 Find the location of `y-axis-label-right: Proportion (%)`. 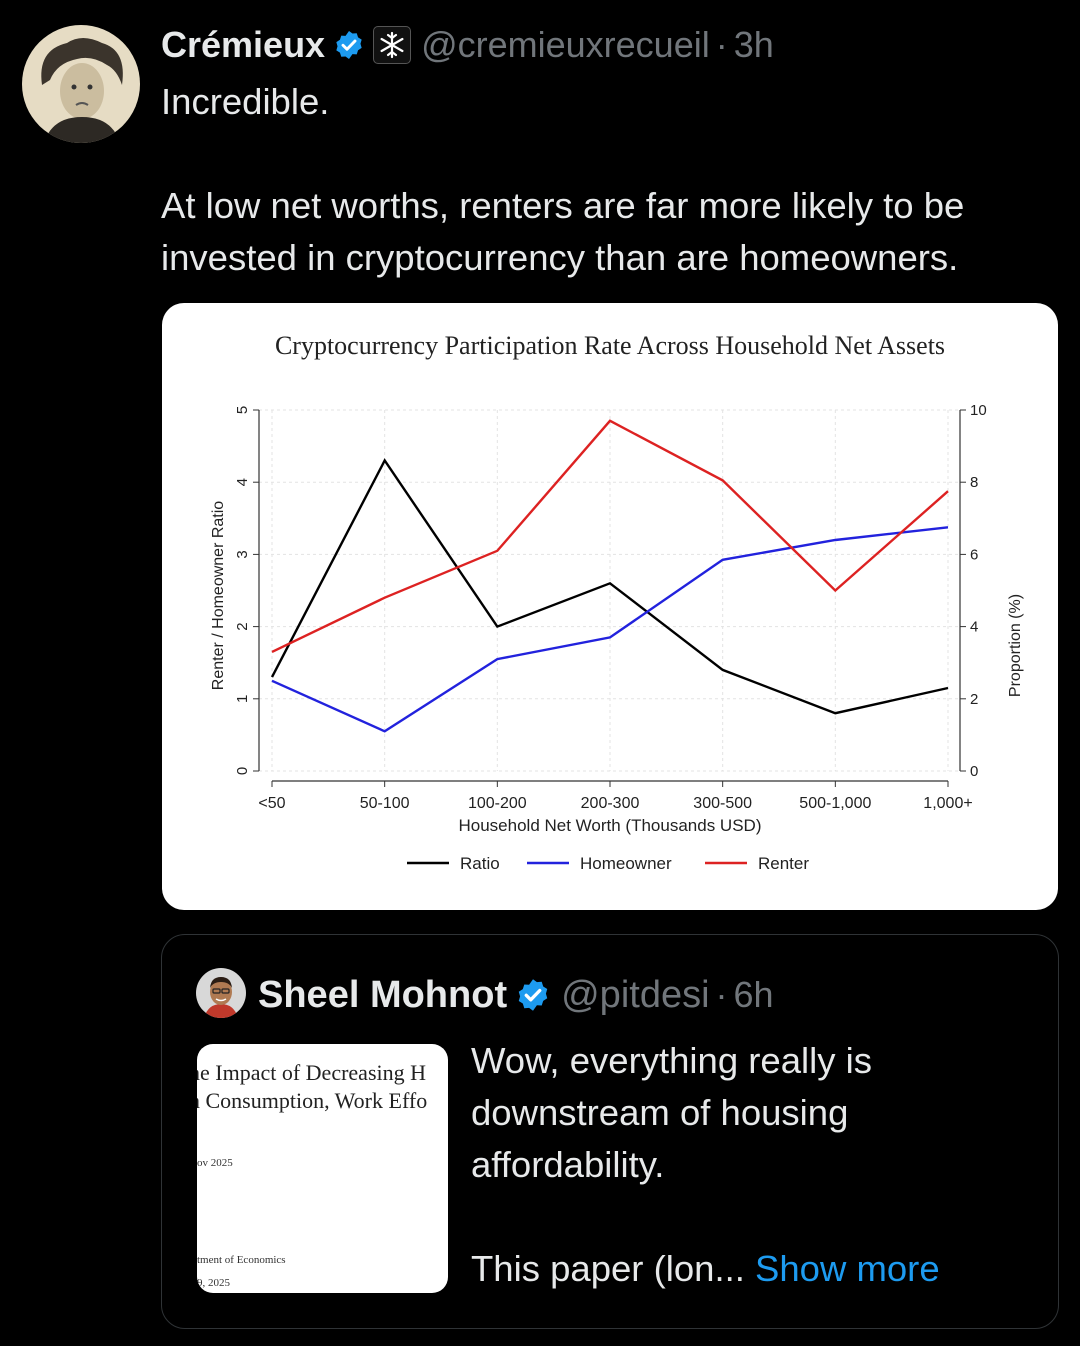

y-axis-label-right: Proportion (%) is located at coordinates (1015, 645).